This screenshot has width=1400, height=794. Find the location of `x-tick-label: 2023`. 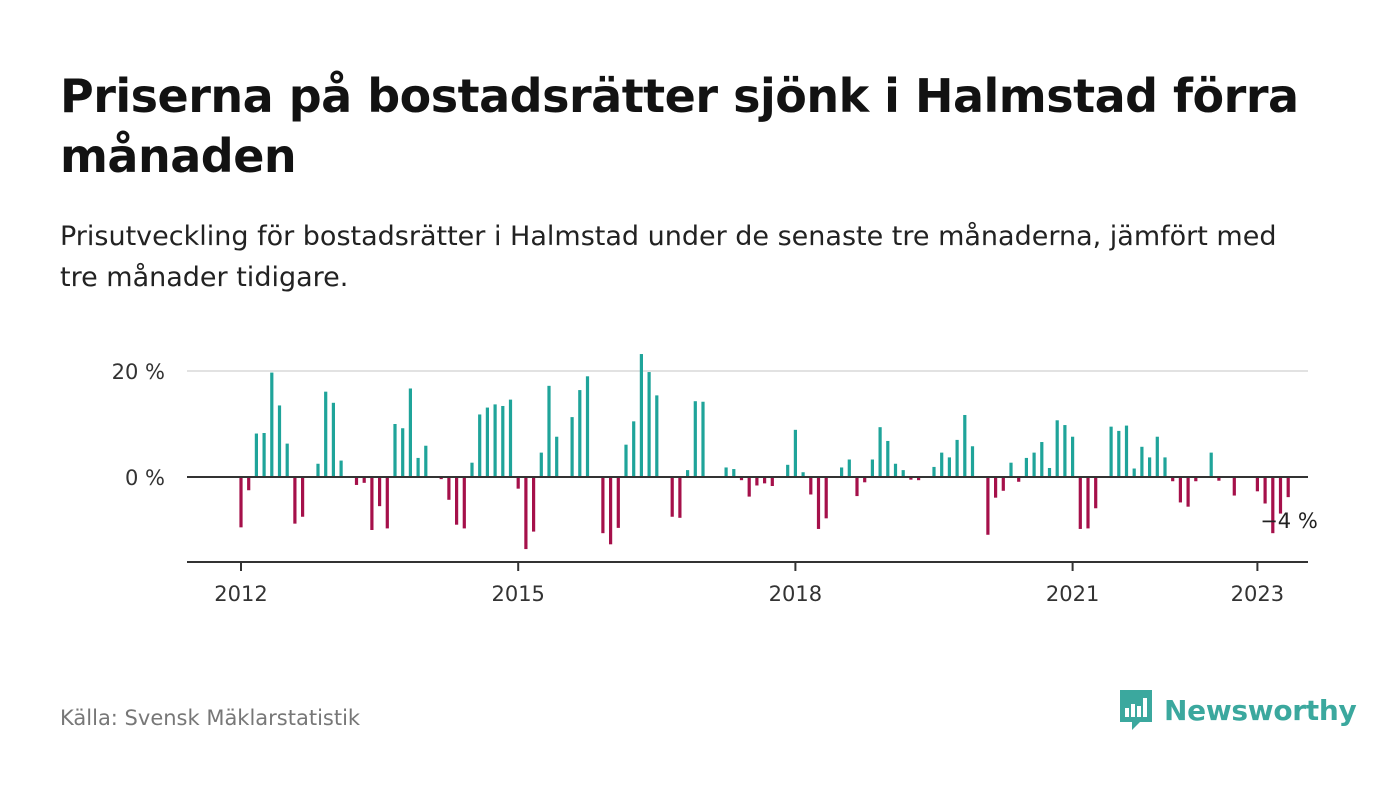

x-tick-label: 2023 is located at coordinates (1257, 594).